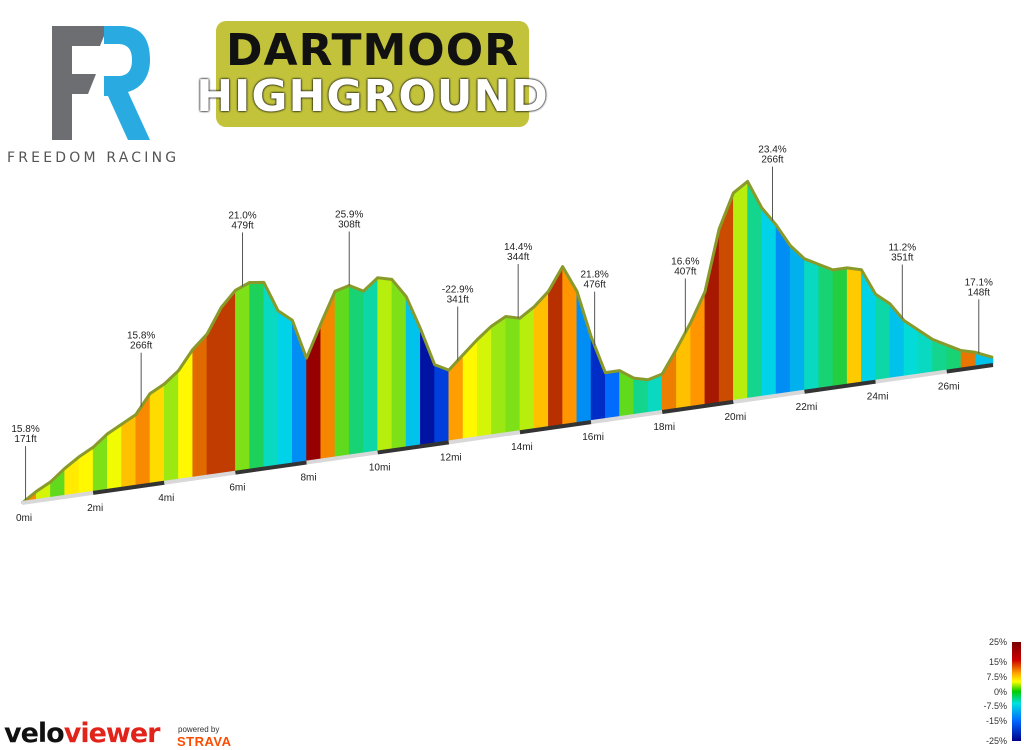  What do you see at coordinates (772, 150) in the screenshot?
I see `annotation-grade-label: 23.4%` at bounding box center [772, 150].